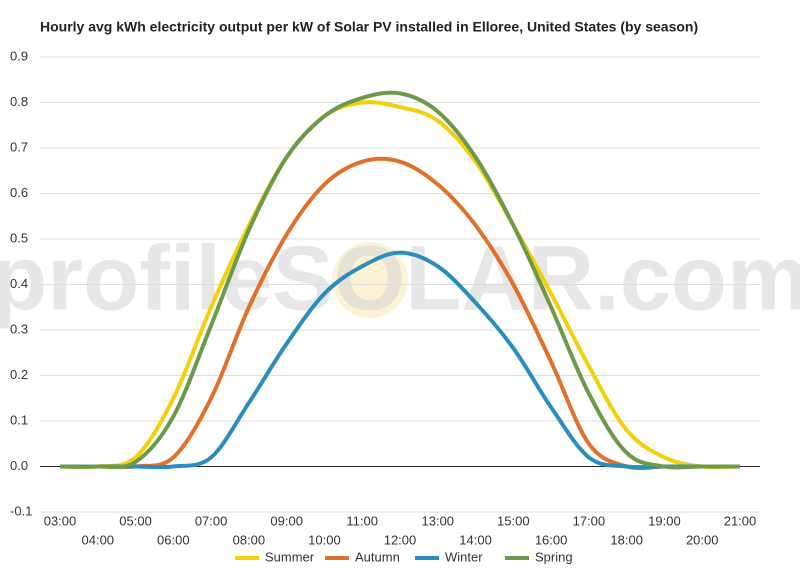 The height and width of the screenshot is (570, 800). What do you see at coordinates (438, 520) in the screenshot?
I see `x-tick-label: 13:00` at bounding box center [438, 520].